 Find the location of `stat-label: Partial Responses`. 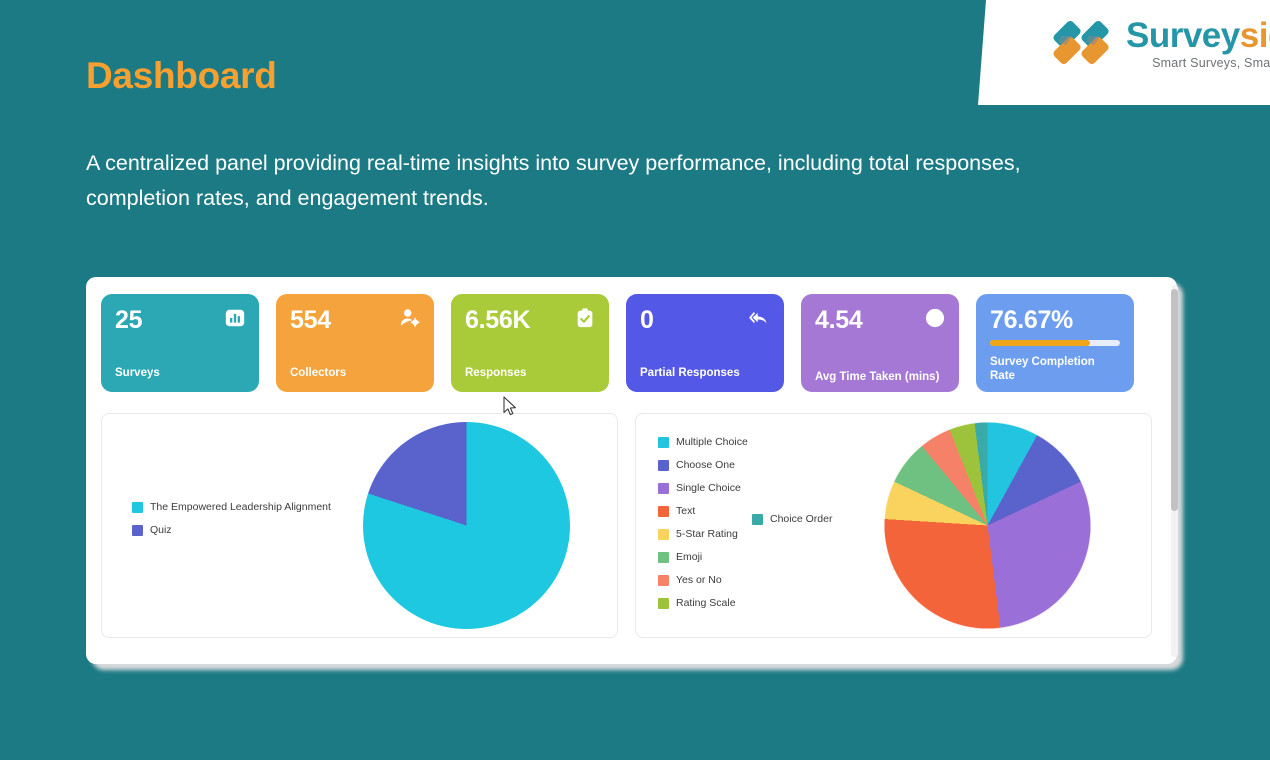

stat-label: Partial Responses is located at coordinates (690, 373).